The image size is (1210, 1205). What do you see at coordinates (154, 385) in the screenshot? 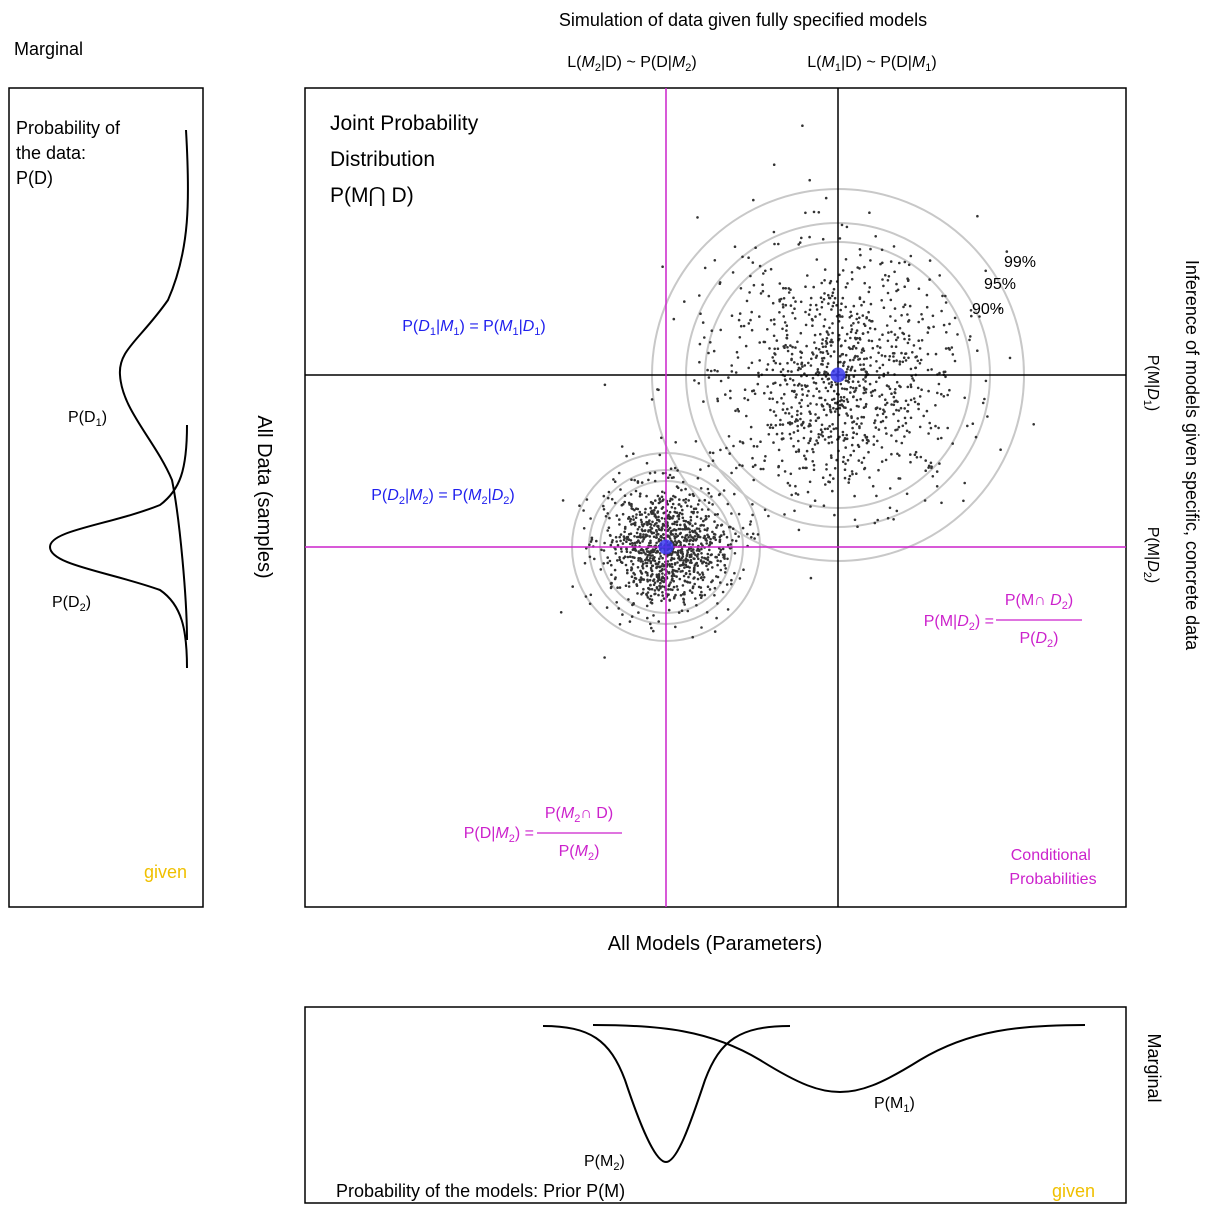
I see `p-d1-curve` at bounding box center [154, 385].